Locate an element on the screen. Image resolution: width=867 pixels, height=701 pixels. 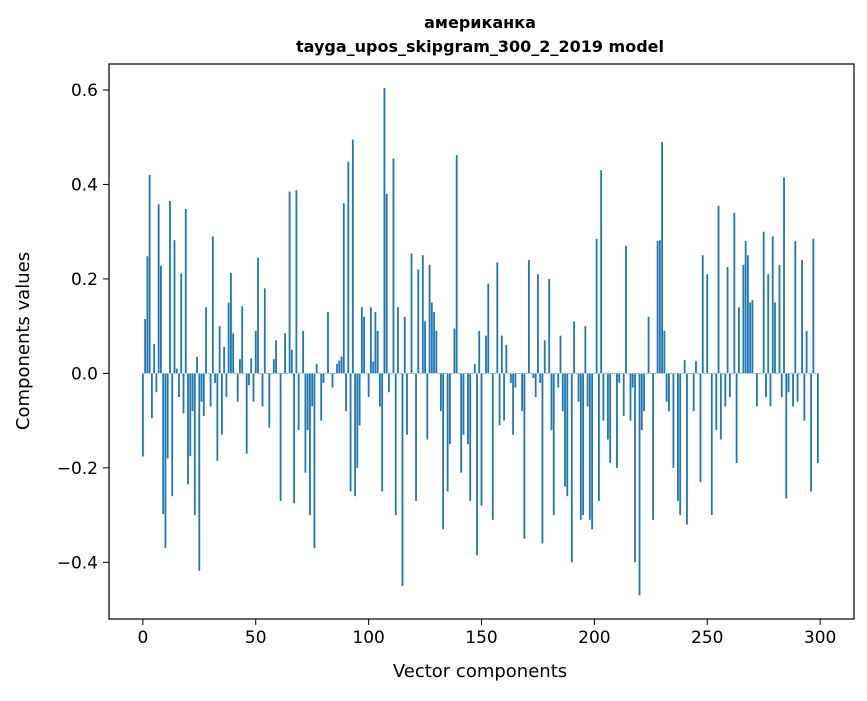
chart-title: американка is located at coordinates (480, 22).